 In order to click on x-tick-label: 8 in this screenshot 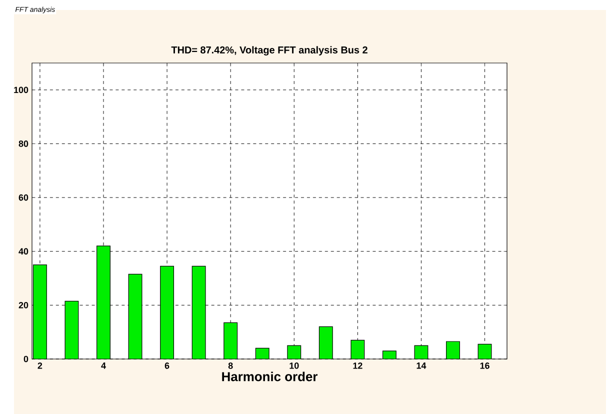, I will do `click(230, 365)`.